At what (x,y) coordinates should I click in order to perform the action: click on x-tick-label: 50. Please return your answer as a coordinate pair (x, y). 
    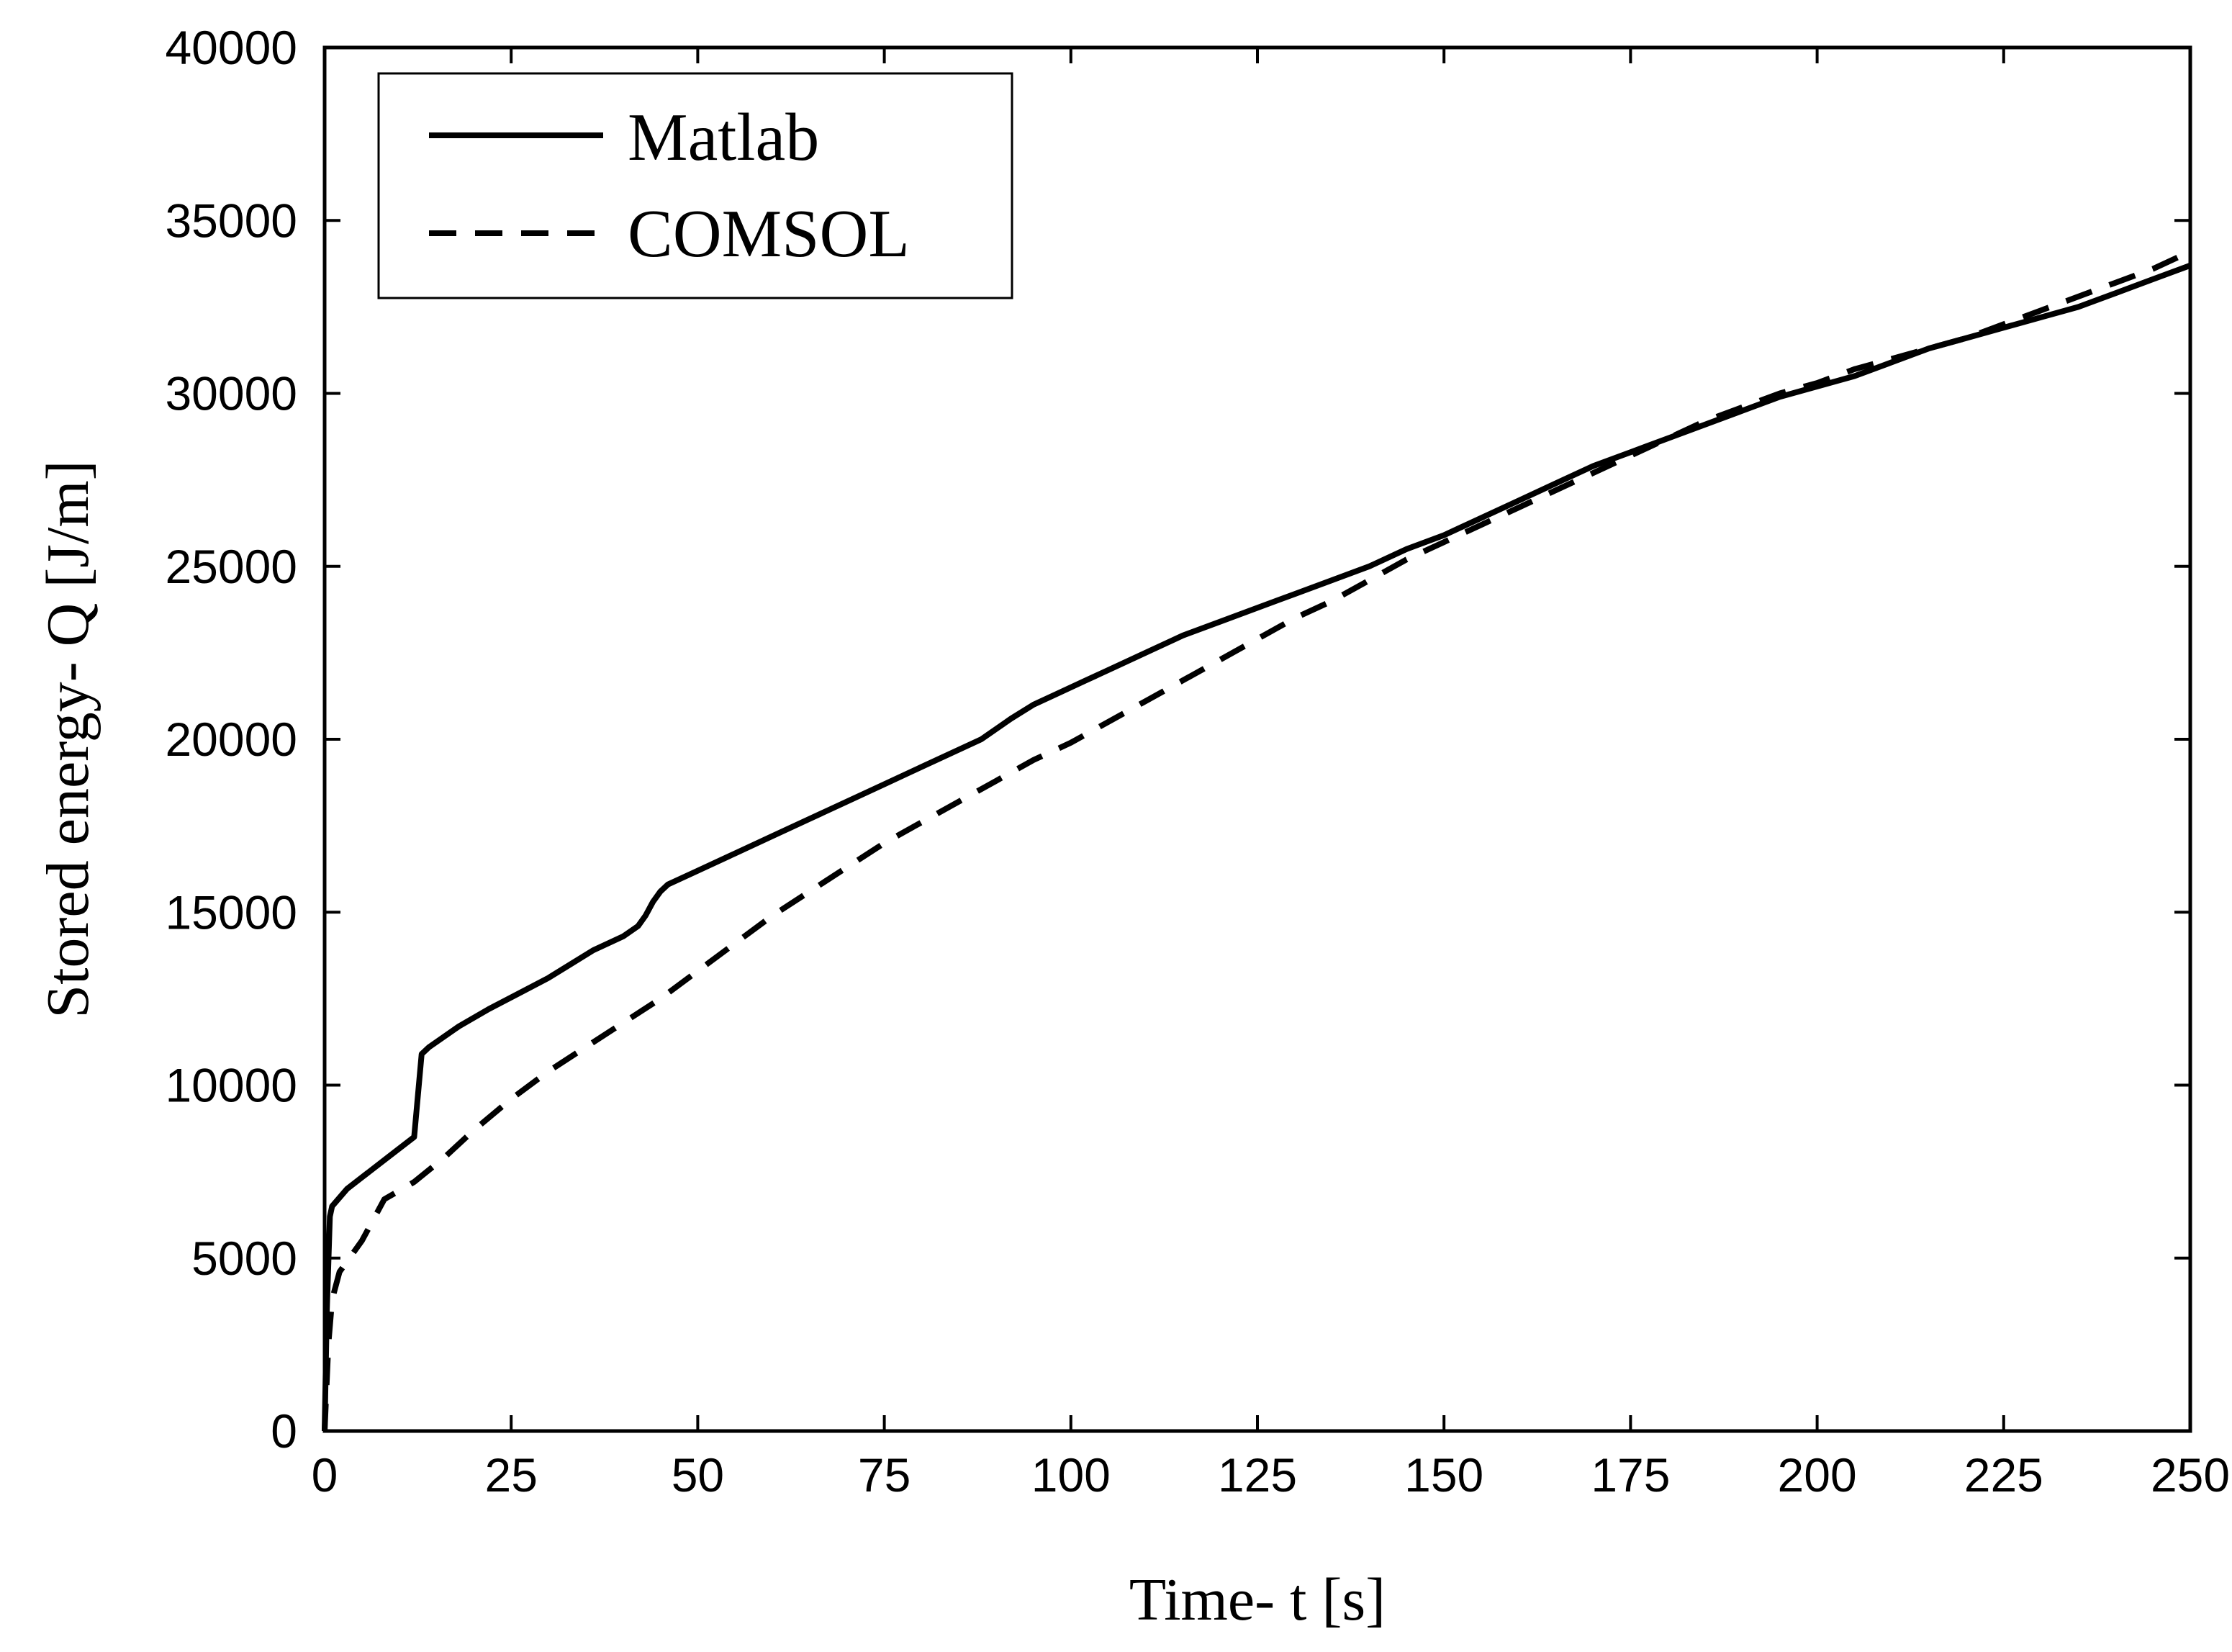
    Looking at the image, I should click on (698, 1475).